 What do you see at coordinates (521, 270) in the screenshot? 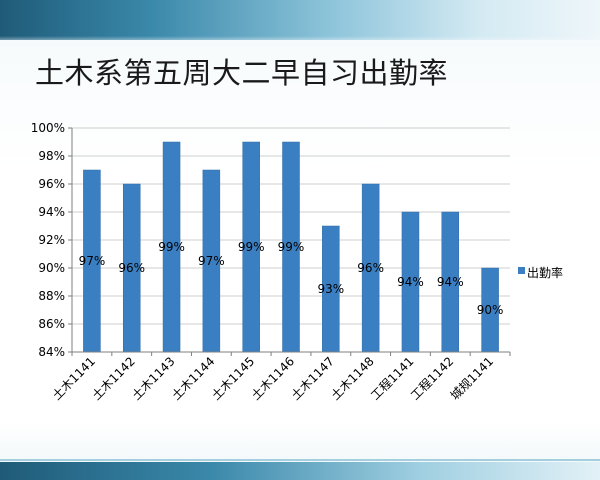
I see `legend-swatch` at bounding box center [521, 270].